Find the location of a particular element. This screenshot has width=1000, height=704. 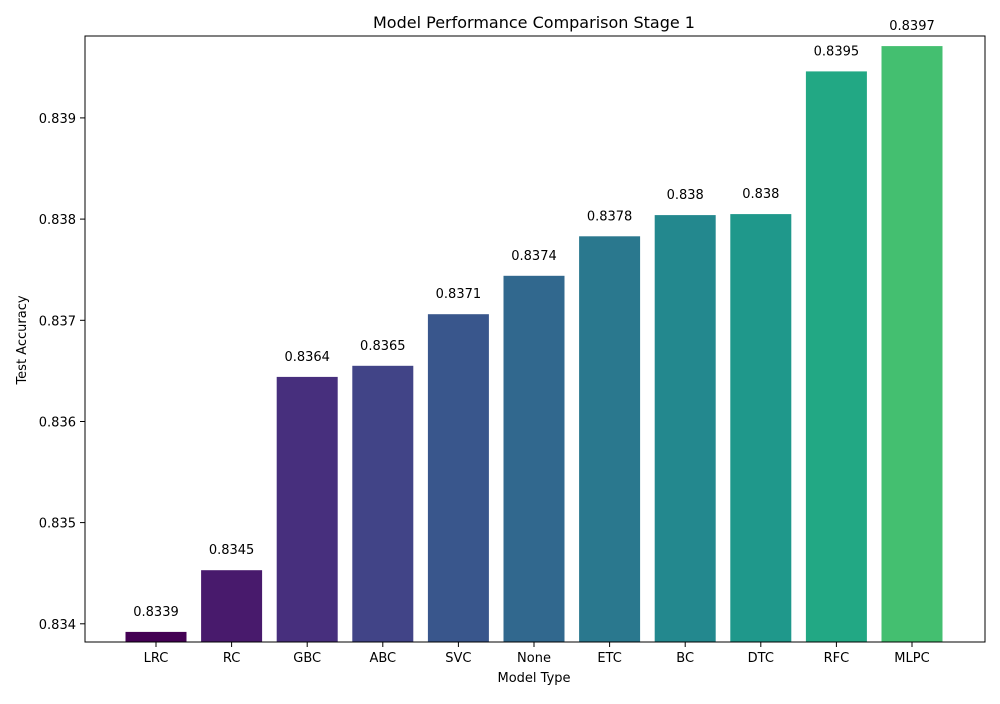

x-axis: LRC RC GBC ABC SVC None ETC BC DTC RFC MLPC is located at coordinates (537, 654).